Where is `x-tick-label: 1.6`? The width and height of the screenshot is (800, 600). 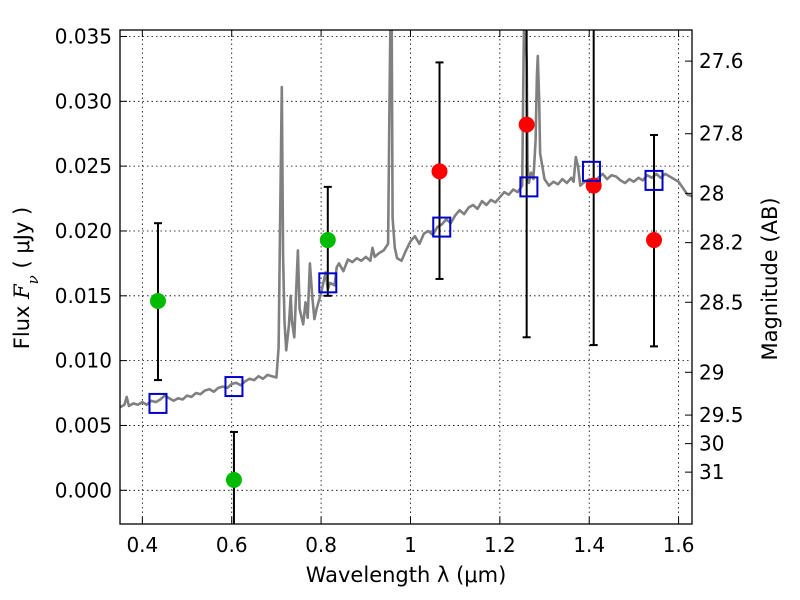
x-tick-label: 1.6 is located at coordinates (679, 545).